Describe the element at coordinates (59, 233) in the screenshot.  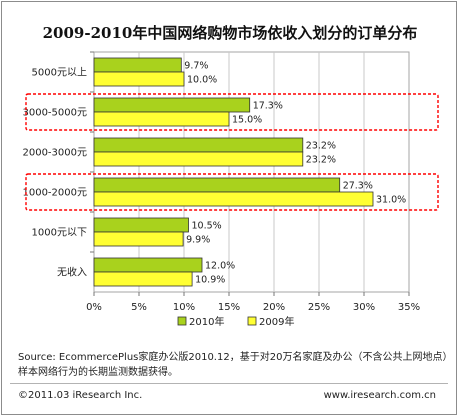
I see `category-label: 1000元以下` at that location.